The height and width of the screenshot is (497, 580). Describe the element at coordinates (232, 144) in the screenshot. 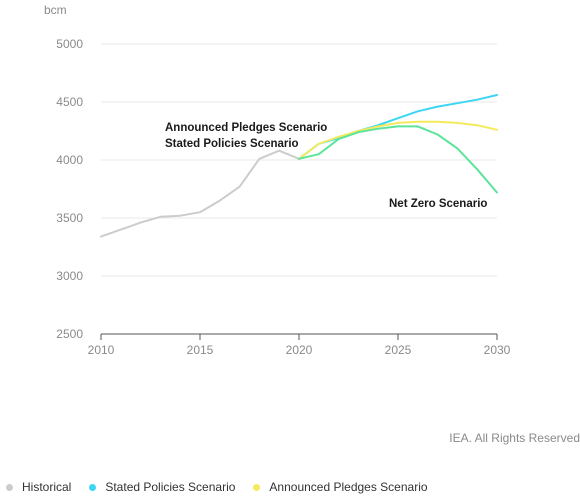

I see `annotation-stated-policies: Stated Policies Scenario` at that location.